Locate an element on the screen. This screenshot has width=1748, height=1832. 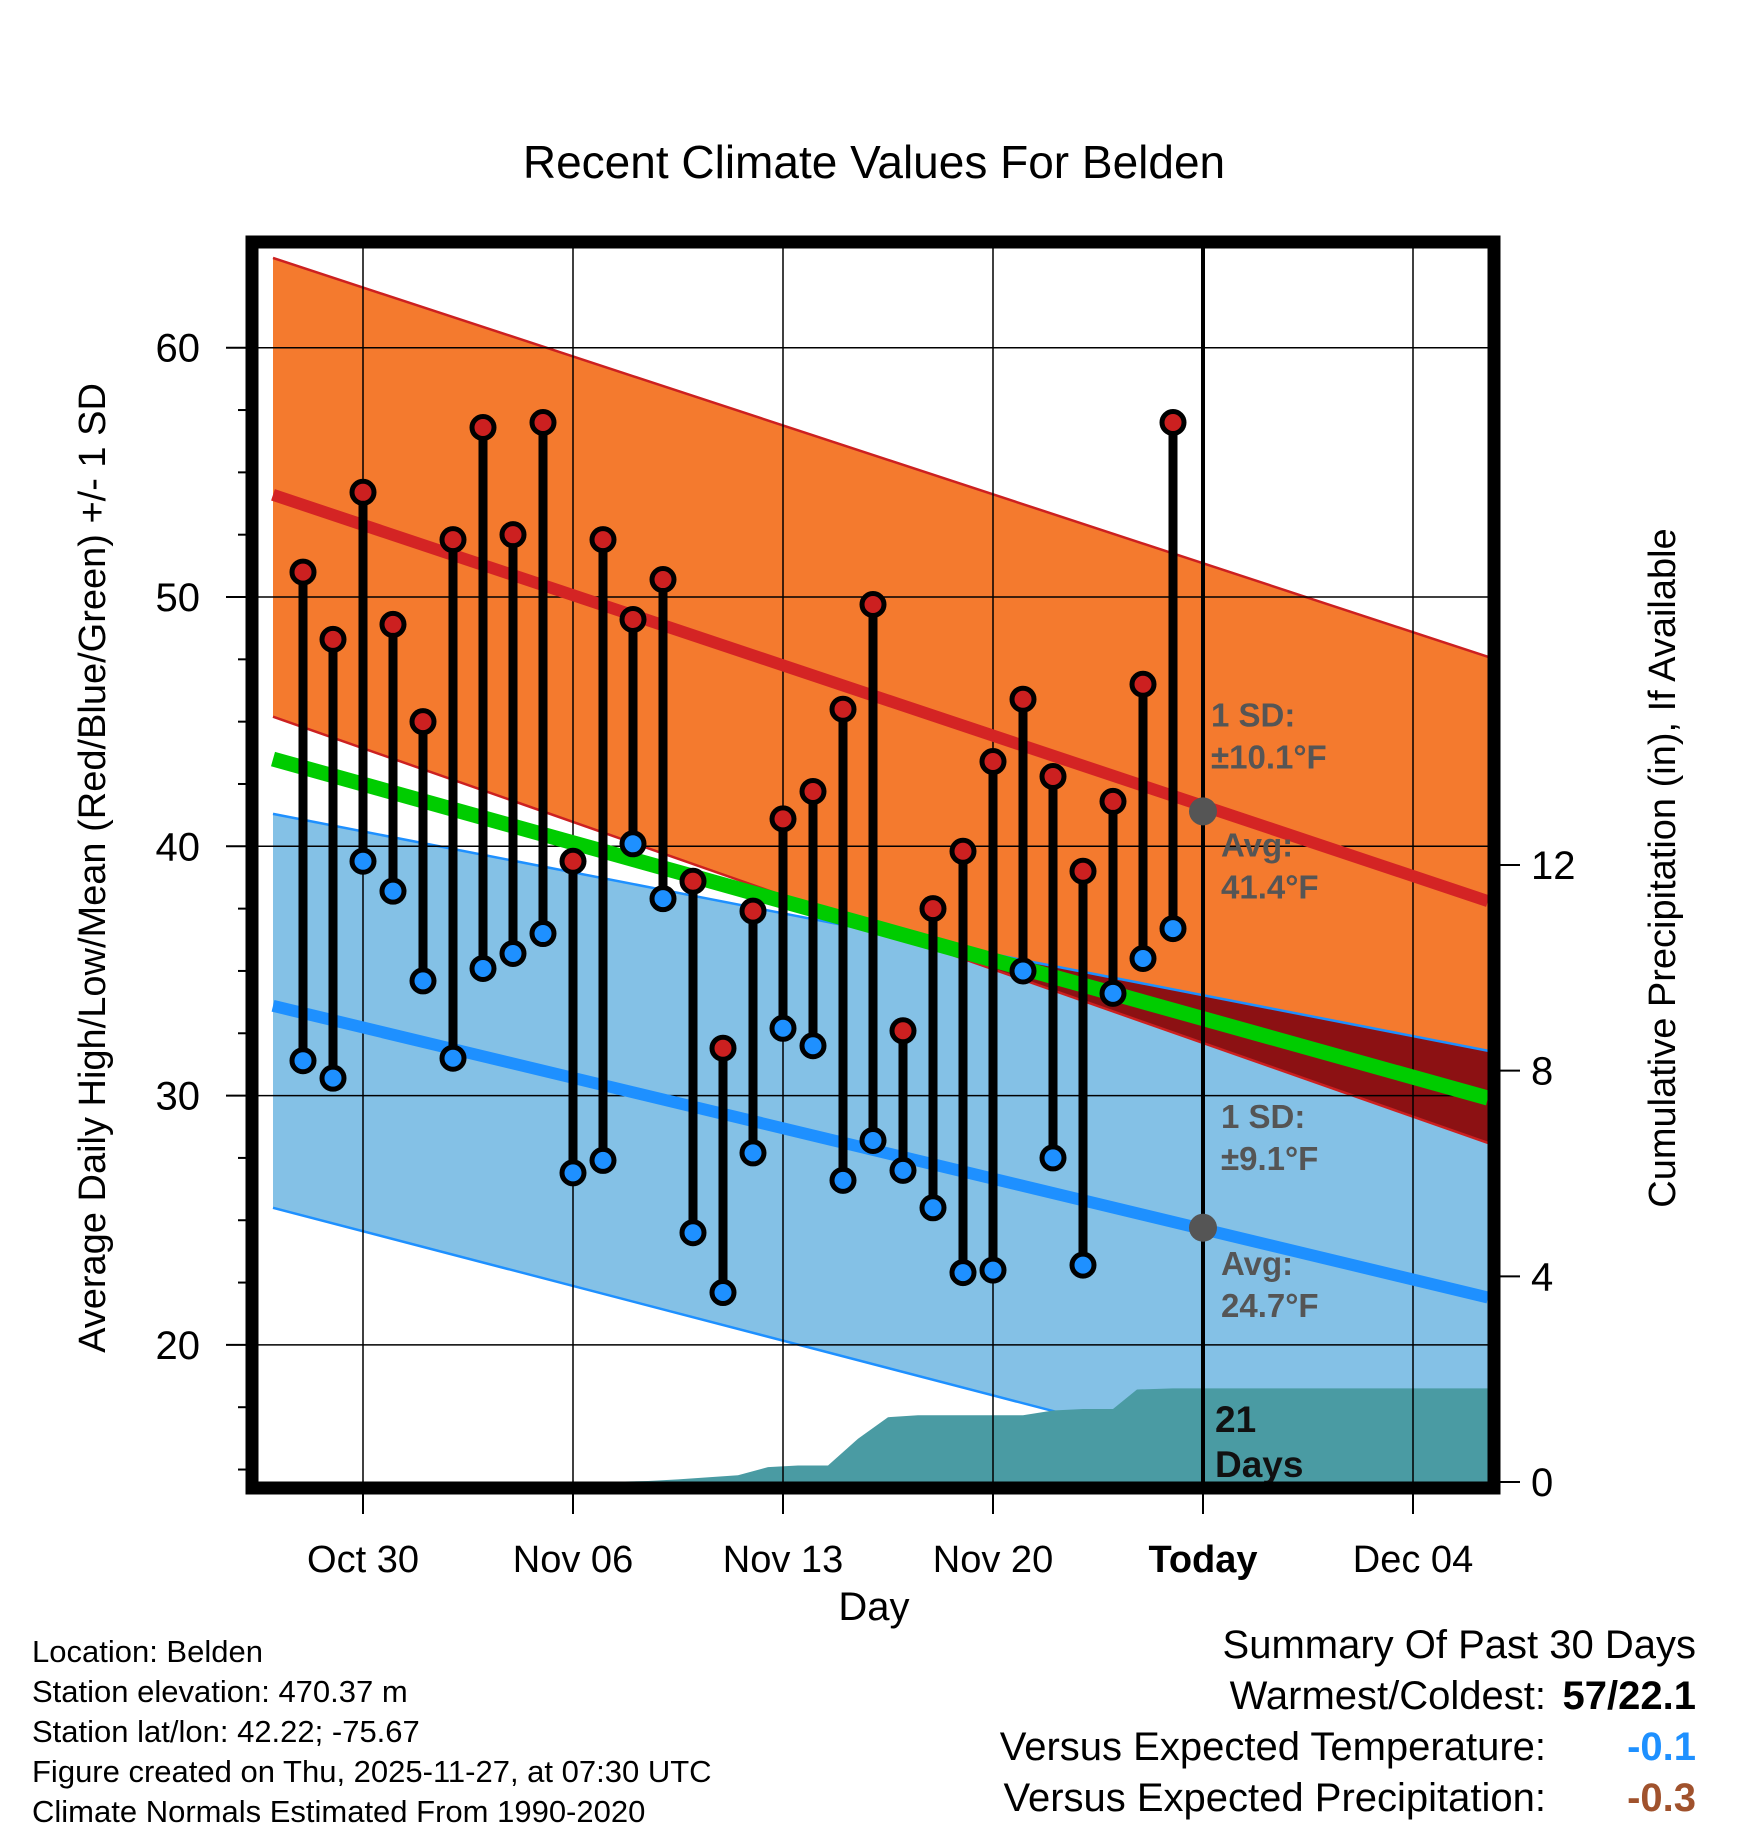
x-tick-label: Today is located at coordinates (1202, 1560).